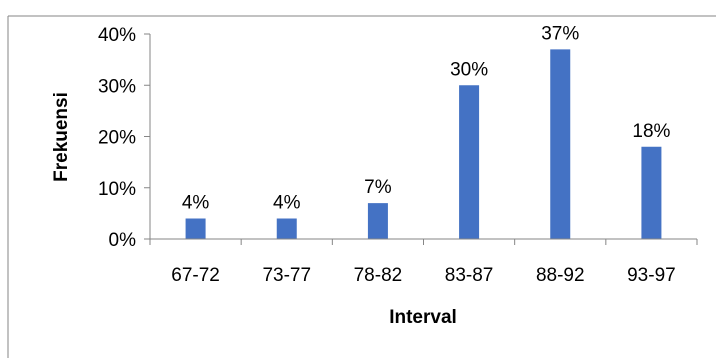 Image resolution: width=716 pixels, height=358 pixels. What do you see at coordinates (378, 275) in the screenshot?
I see `x-tick-label: 78-82` at bounding box center [378, 275].